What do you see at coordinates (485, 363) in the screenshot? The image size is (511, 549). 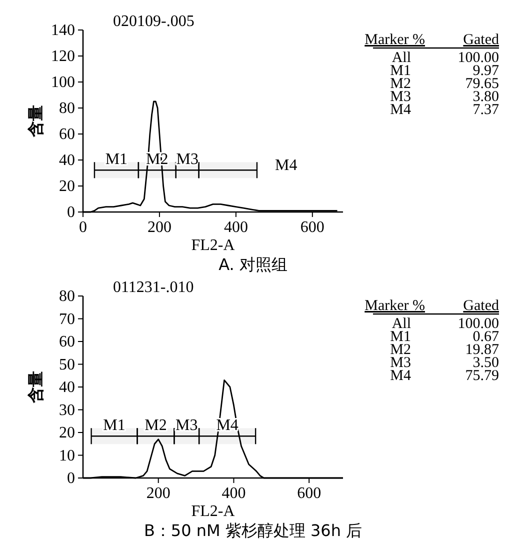 I see `text: 3.50` at bounding box center [485, 363].